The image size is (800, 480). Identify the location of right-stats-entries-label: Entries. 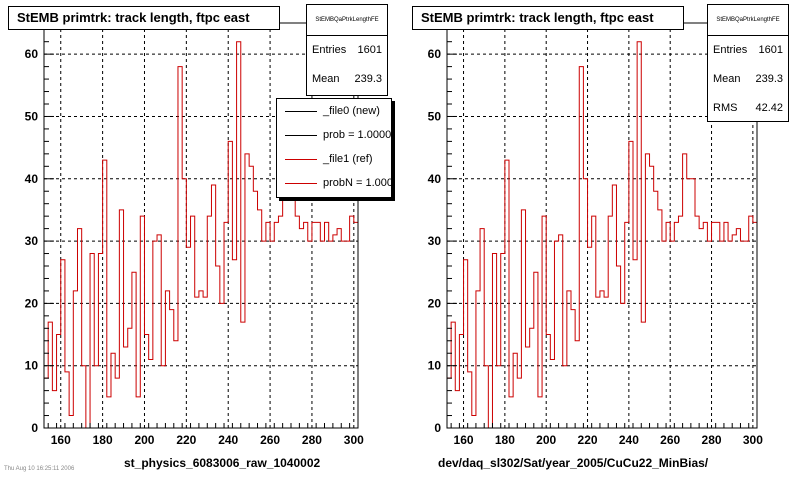
(730, 50).